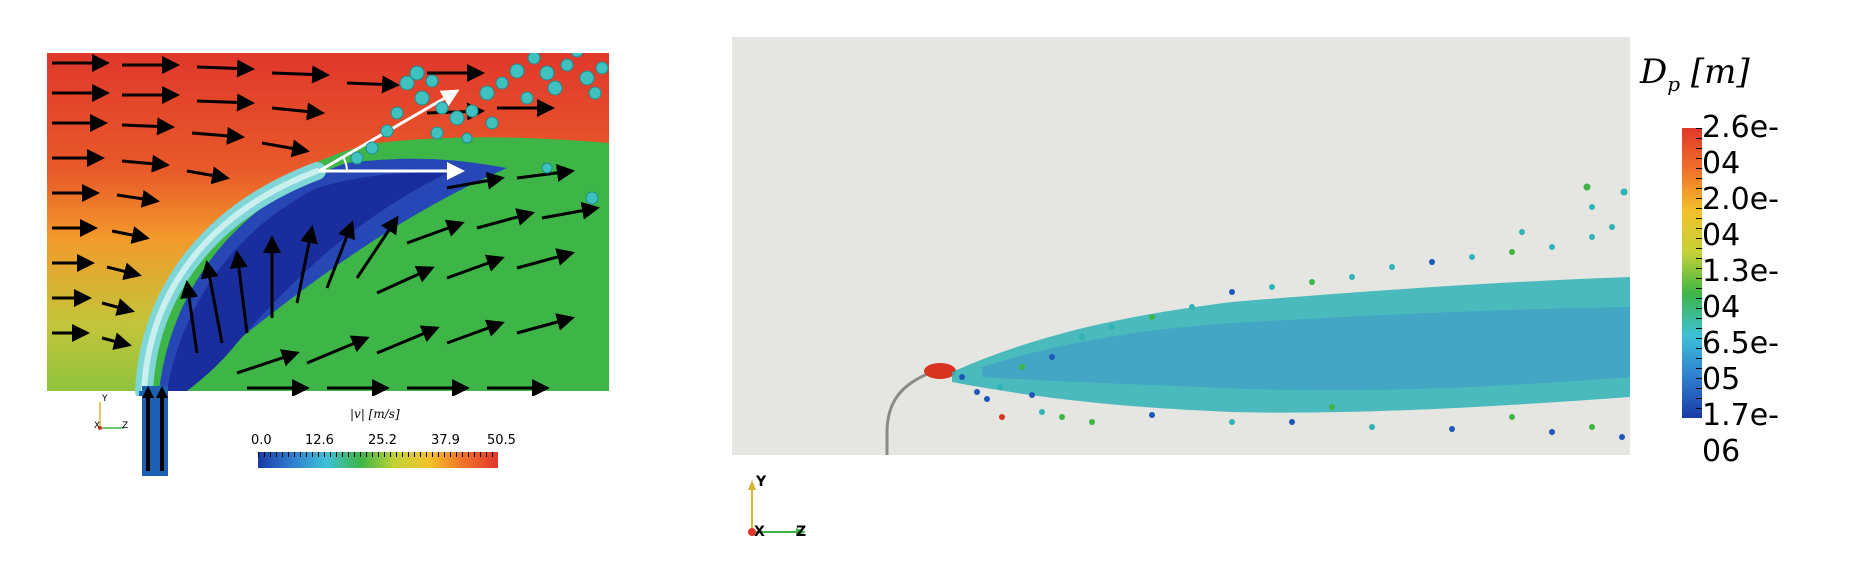 The width and height of the screenshot is (1870, 564). Describe the element at coordinates (1740, 217) in the screenshot. I see `diameter-tick-1: 2.0e-04` at that location.